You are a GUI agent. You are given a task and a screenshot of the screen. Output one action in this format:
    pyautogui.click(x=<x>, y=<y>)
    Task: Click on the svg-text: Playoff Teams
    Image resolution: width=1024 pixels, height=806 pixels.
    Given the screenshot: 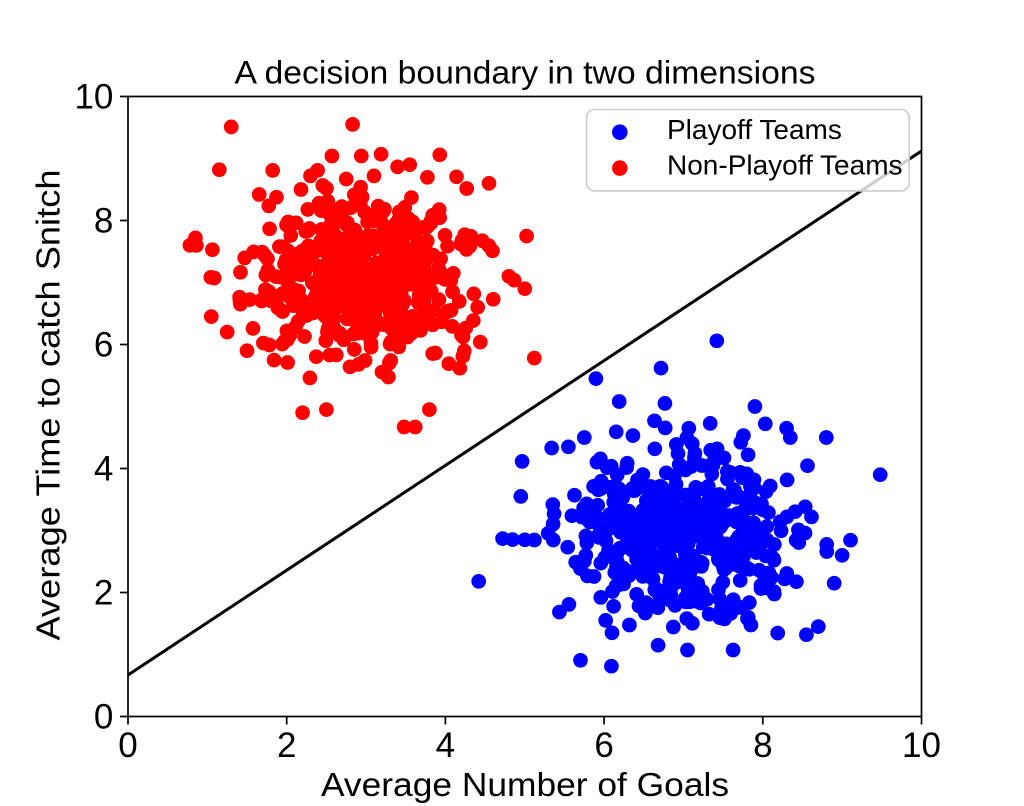 What is the action you would take?
    pyautogui.click(x=754, y=129)
    